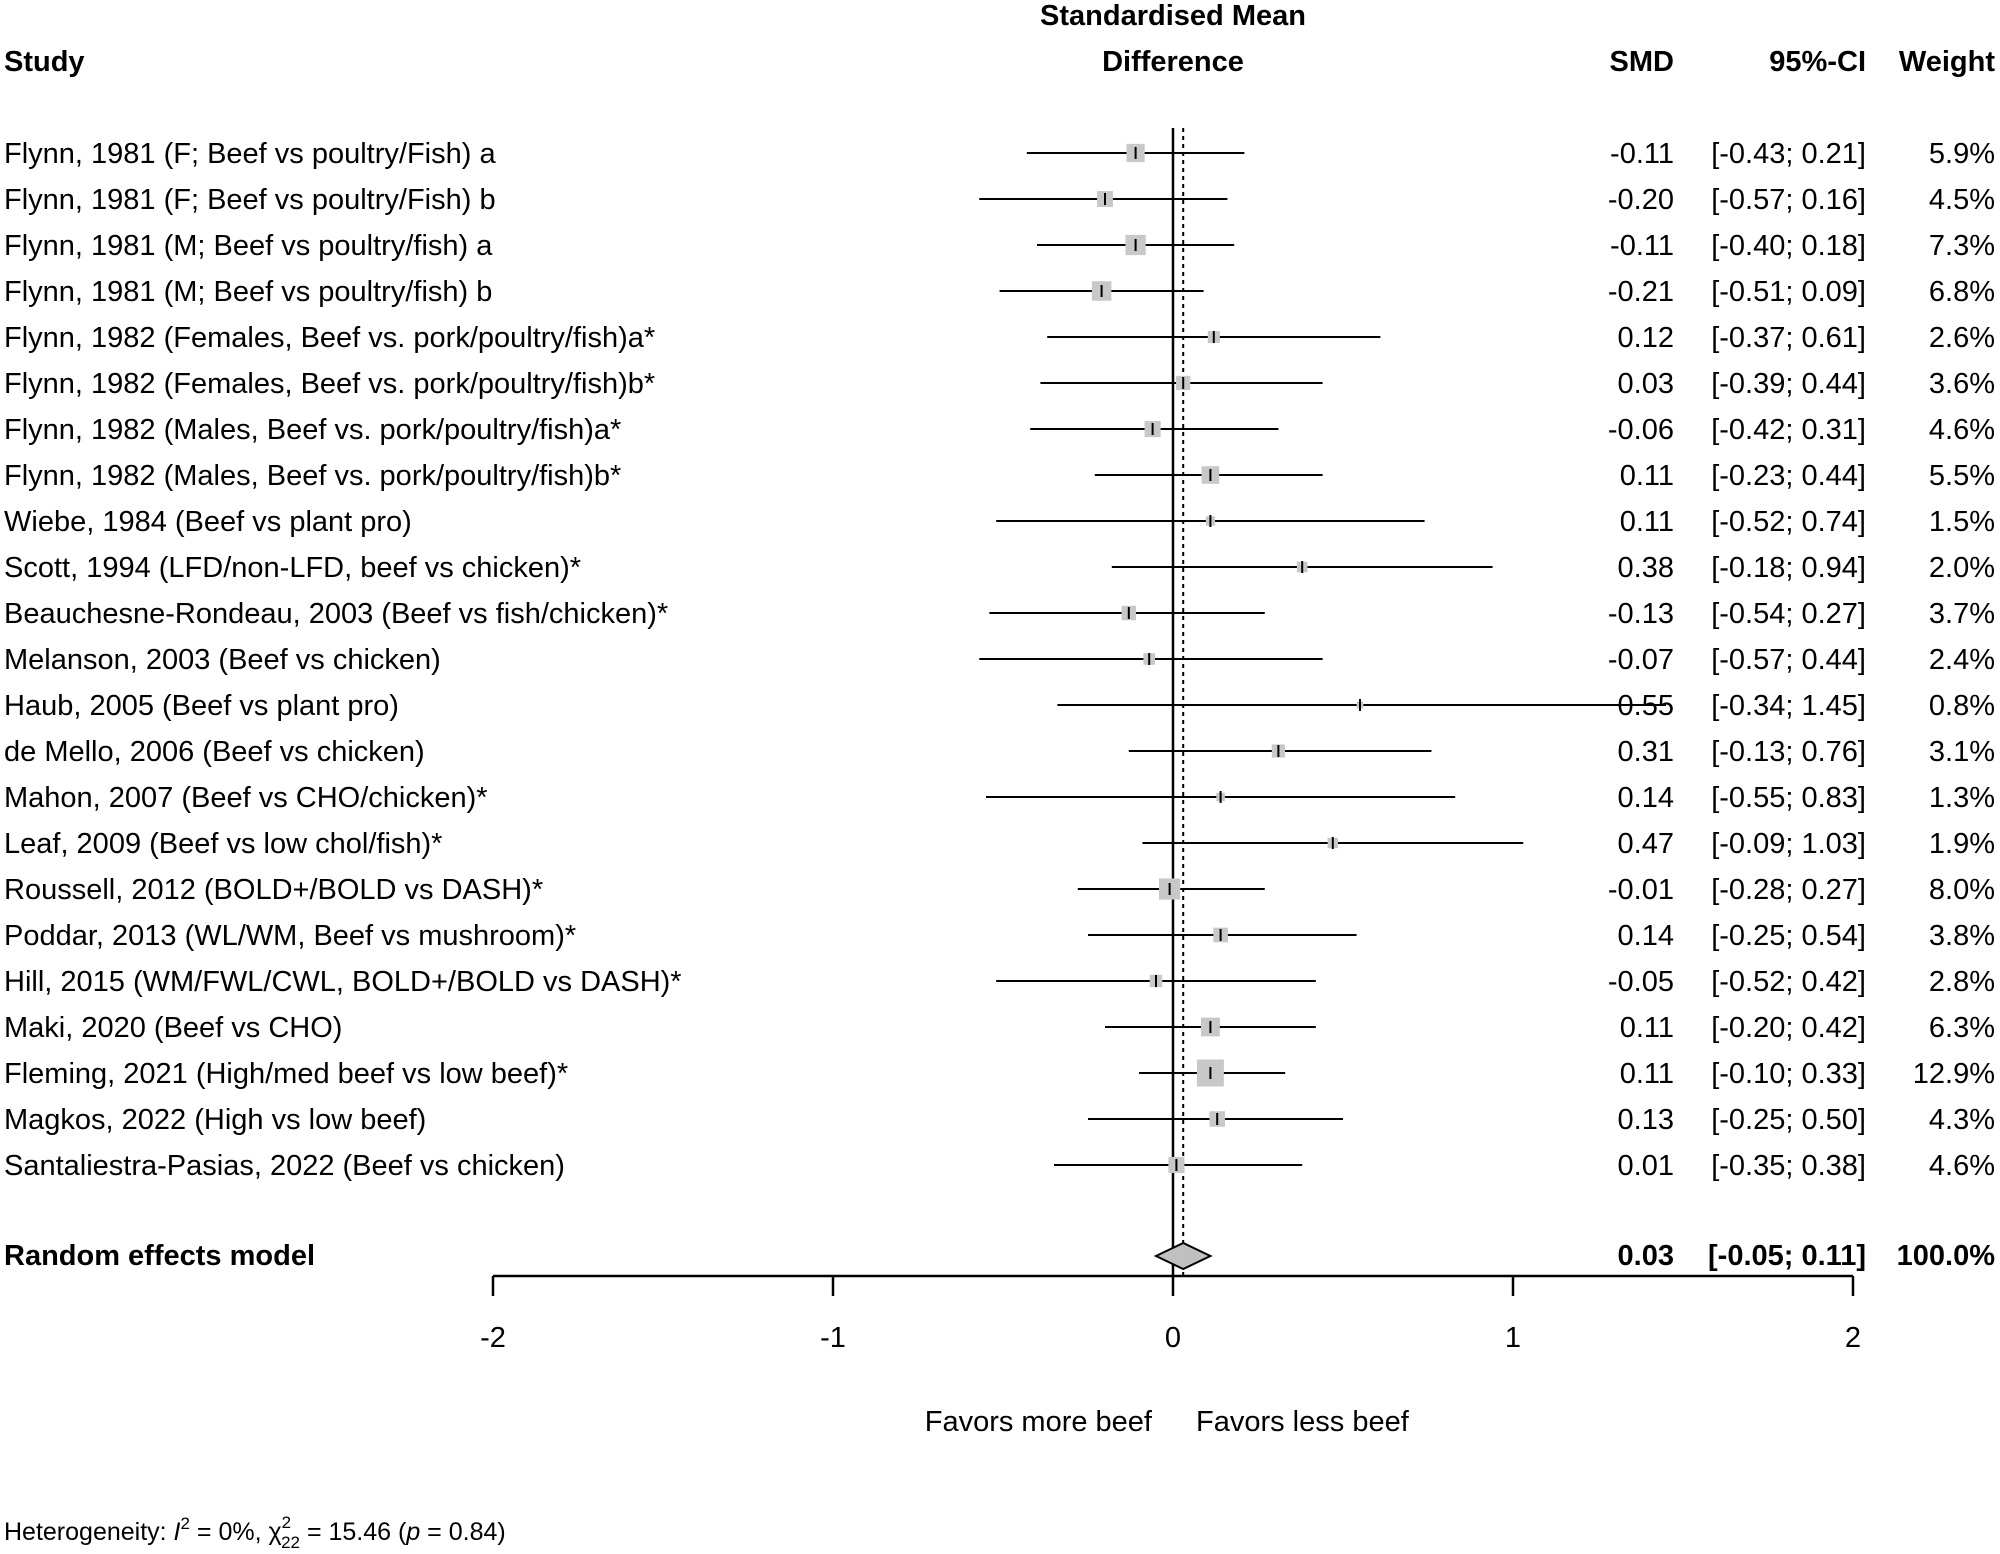 The image size is (2000, 1554). What do you see at coordinates (1788, 246) in the screenshot?
I see `study-ci: [-0.40; 0.18]` at bounding box center [1788, 246].